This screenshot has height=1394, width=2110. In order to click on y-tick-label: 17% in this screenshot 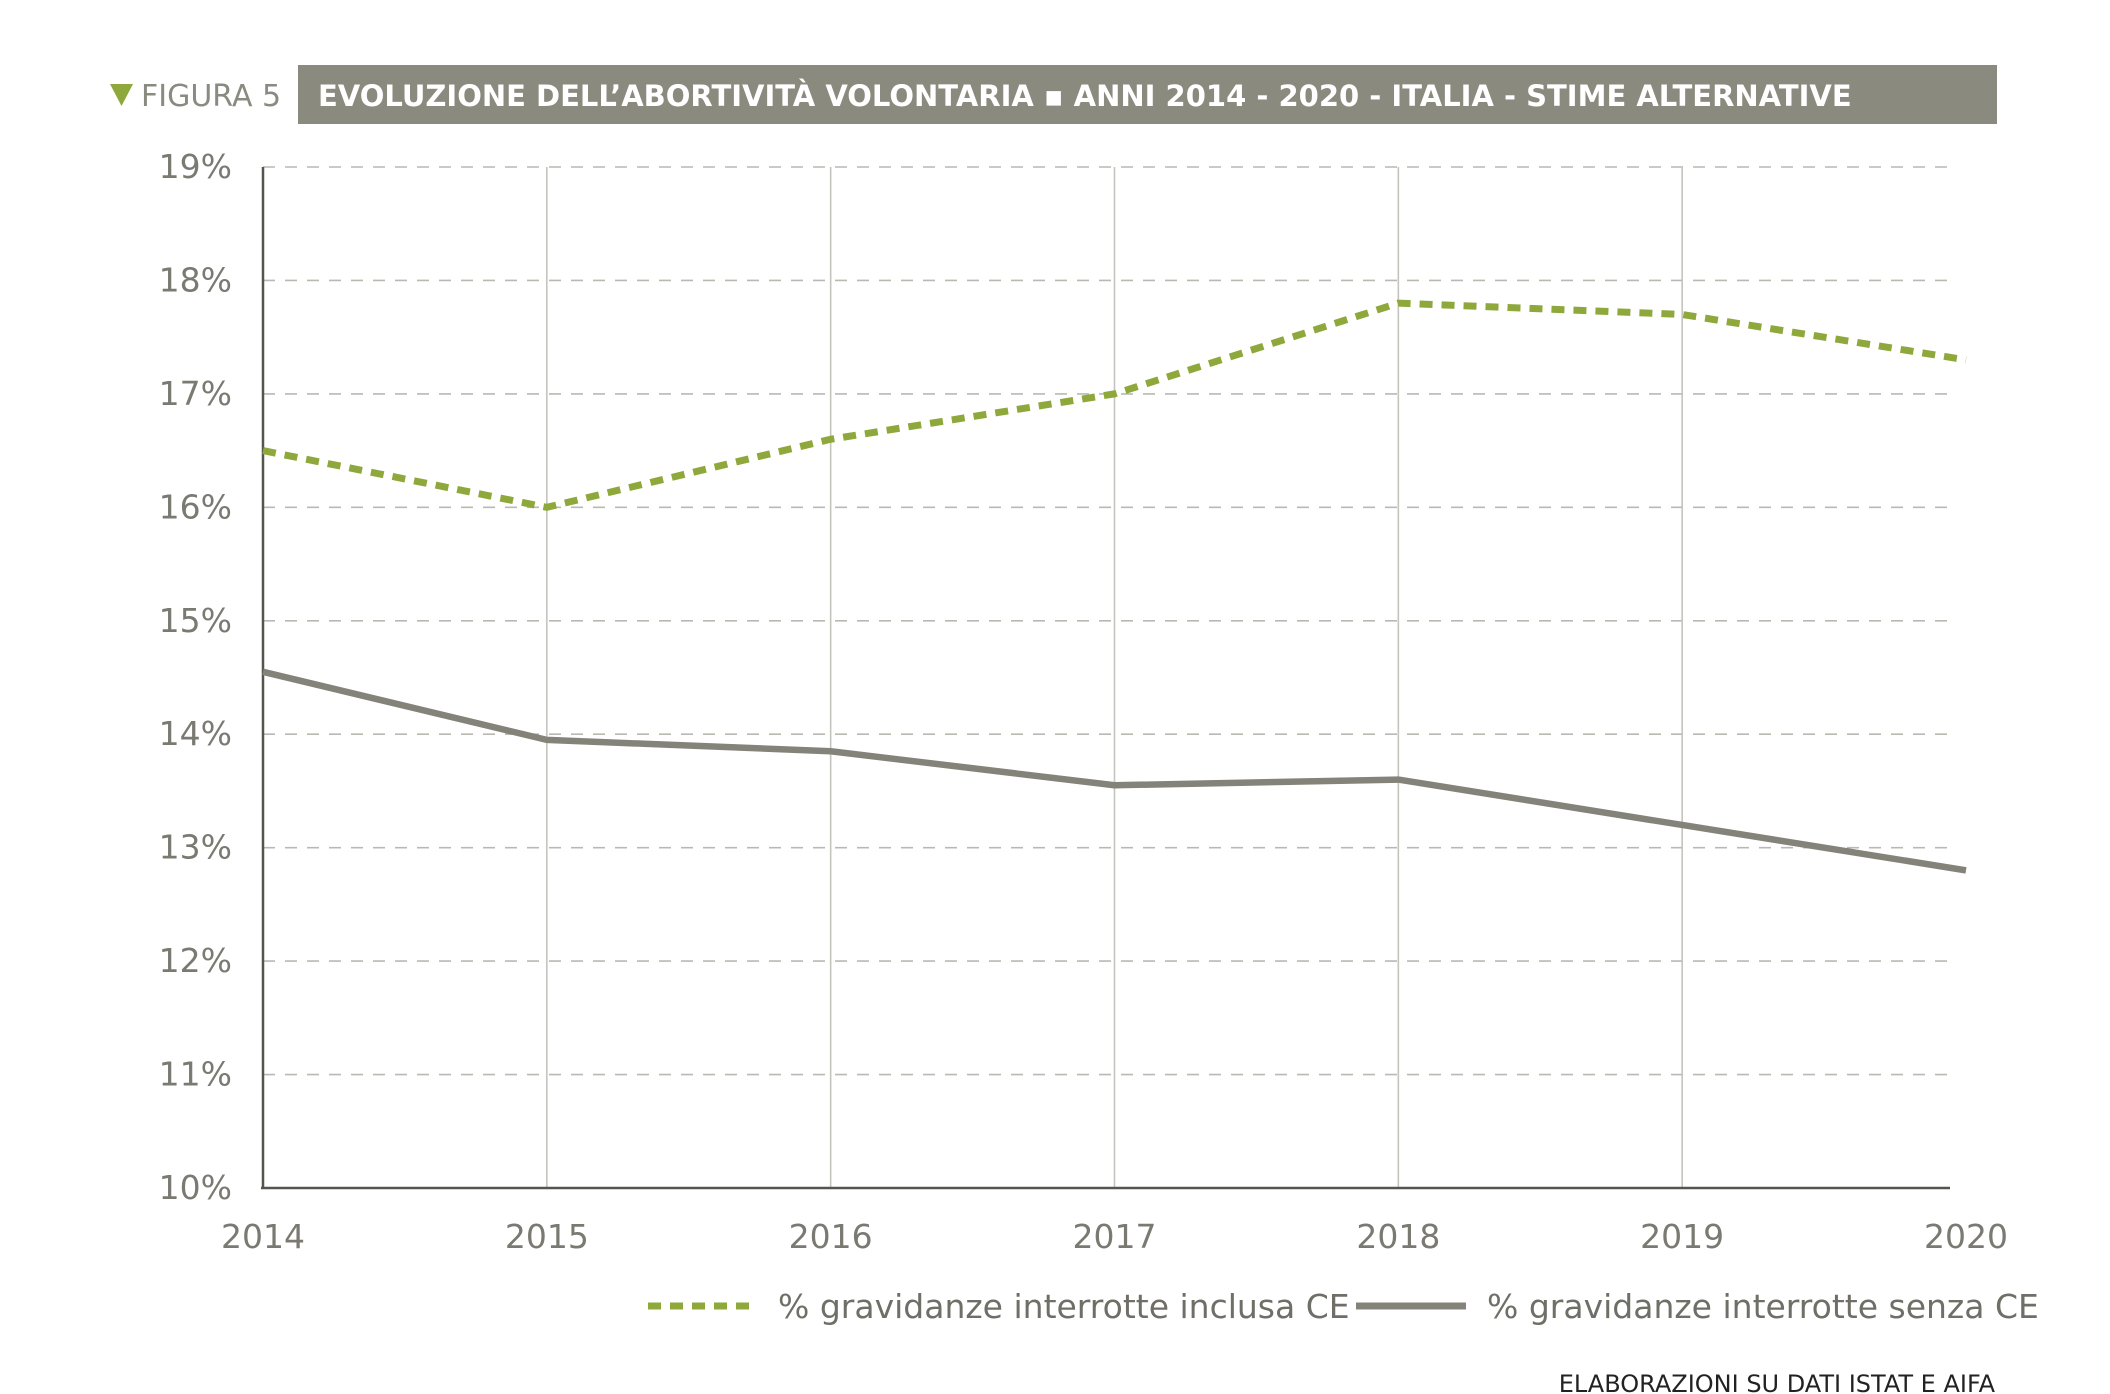, I will do `click(195, 393)`.